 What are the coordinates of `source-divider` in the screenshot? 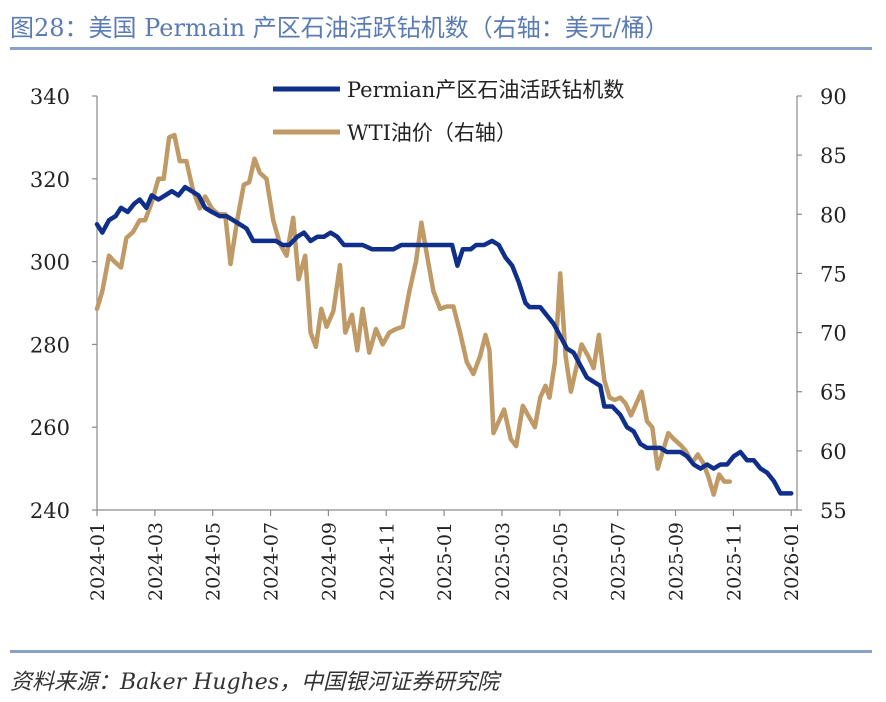 It's located at (441, 651).